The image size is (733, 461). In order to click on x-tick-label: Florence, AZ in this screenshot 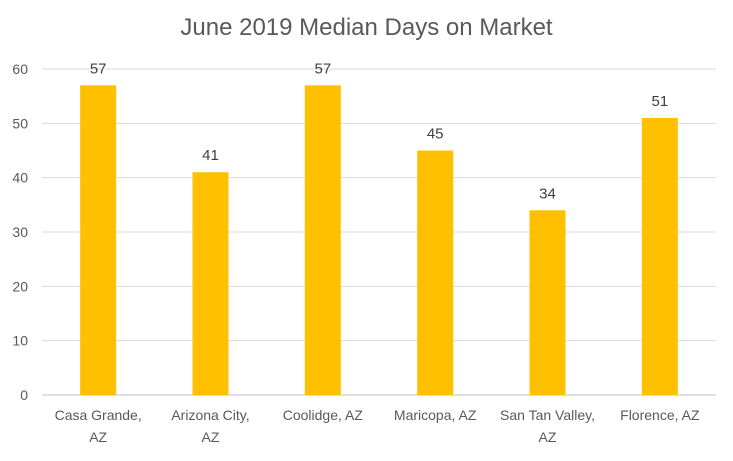, I will do `click(660, 415)`.